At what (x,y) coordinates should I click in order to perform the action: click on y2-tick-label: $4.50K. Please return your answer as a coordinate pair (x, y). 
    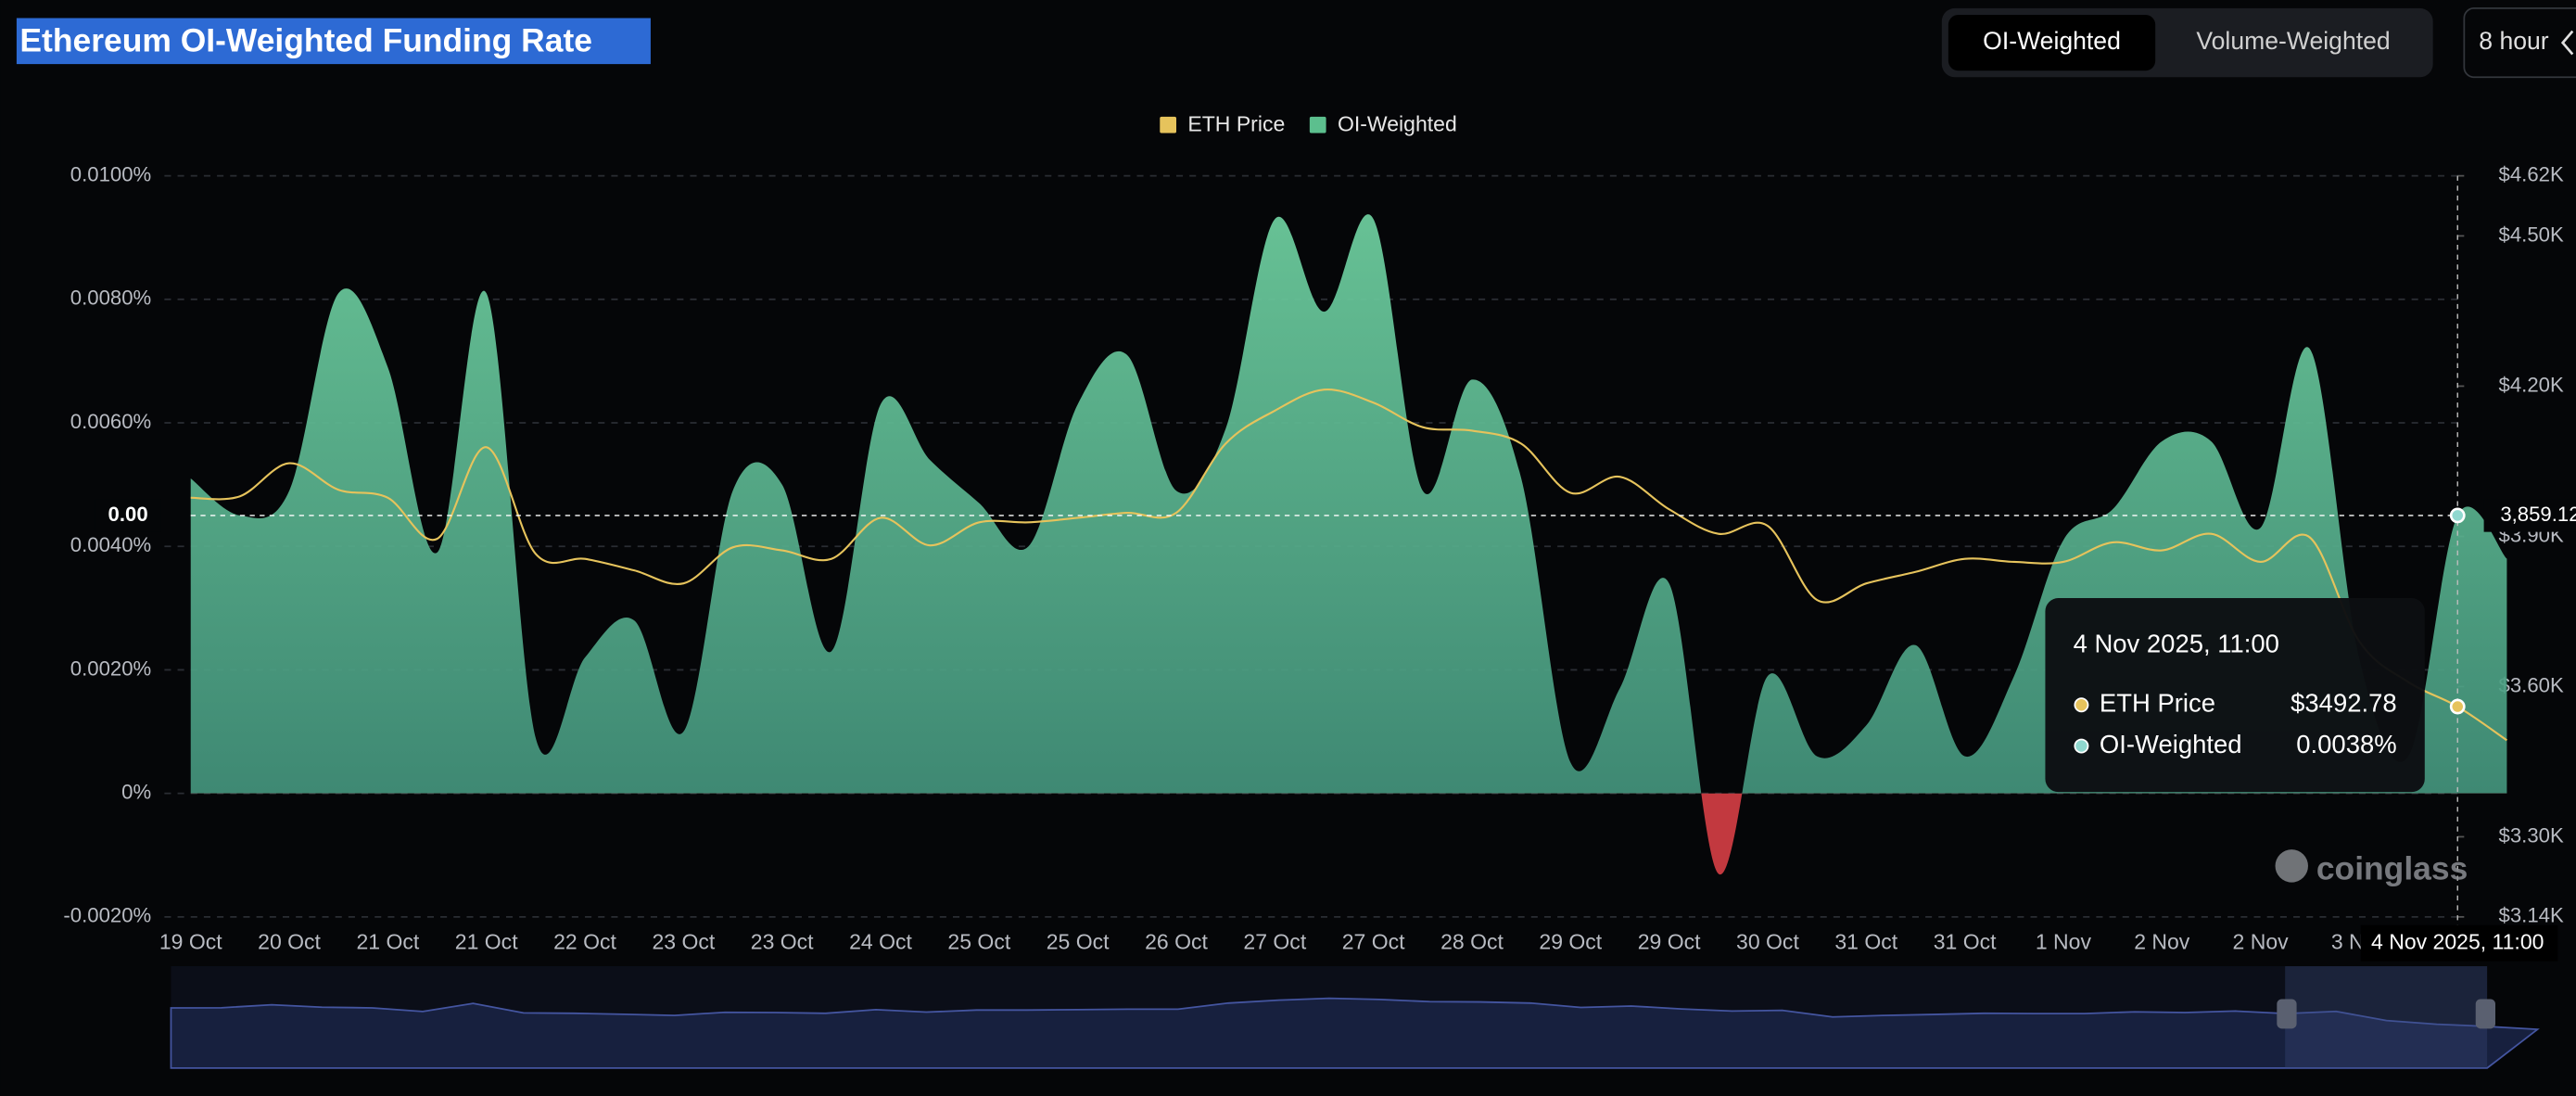
    Looking at the image, I should click on (2531, 234).